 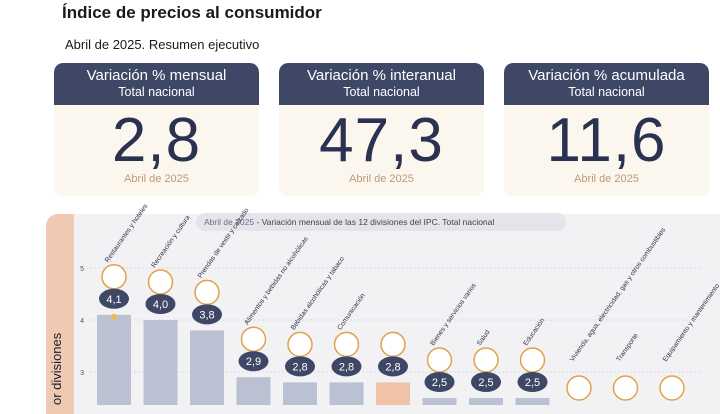 What do you see at coordinates (381, 75) in the screenshot?
I see `card-title: Variación % interanual` at bounding box center [381, 75].